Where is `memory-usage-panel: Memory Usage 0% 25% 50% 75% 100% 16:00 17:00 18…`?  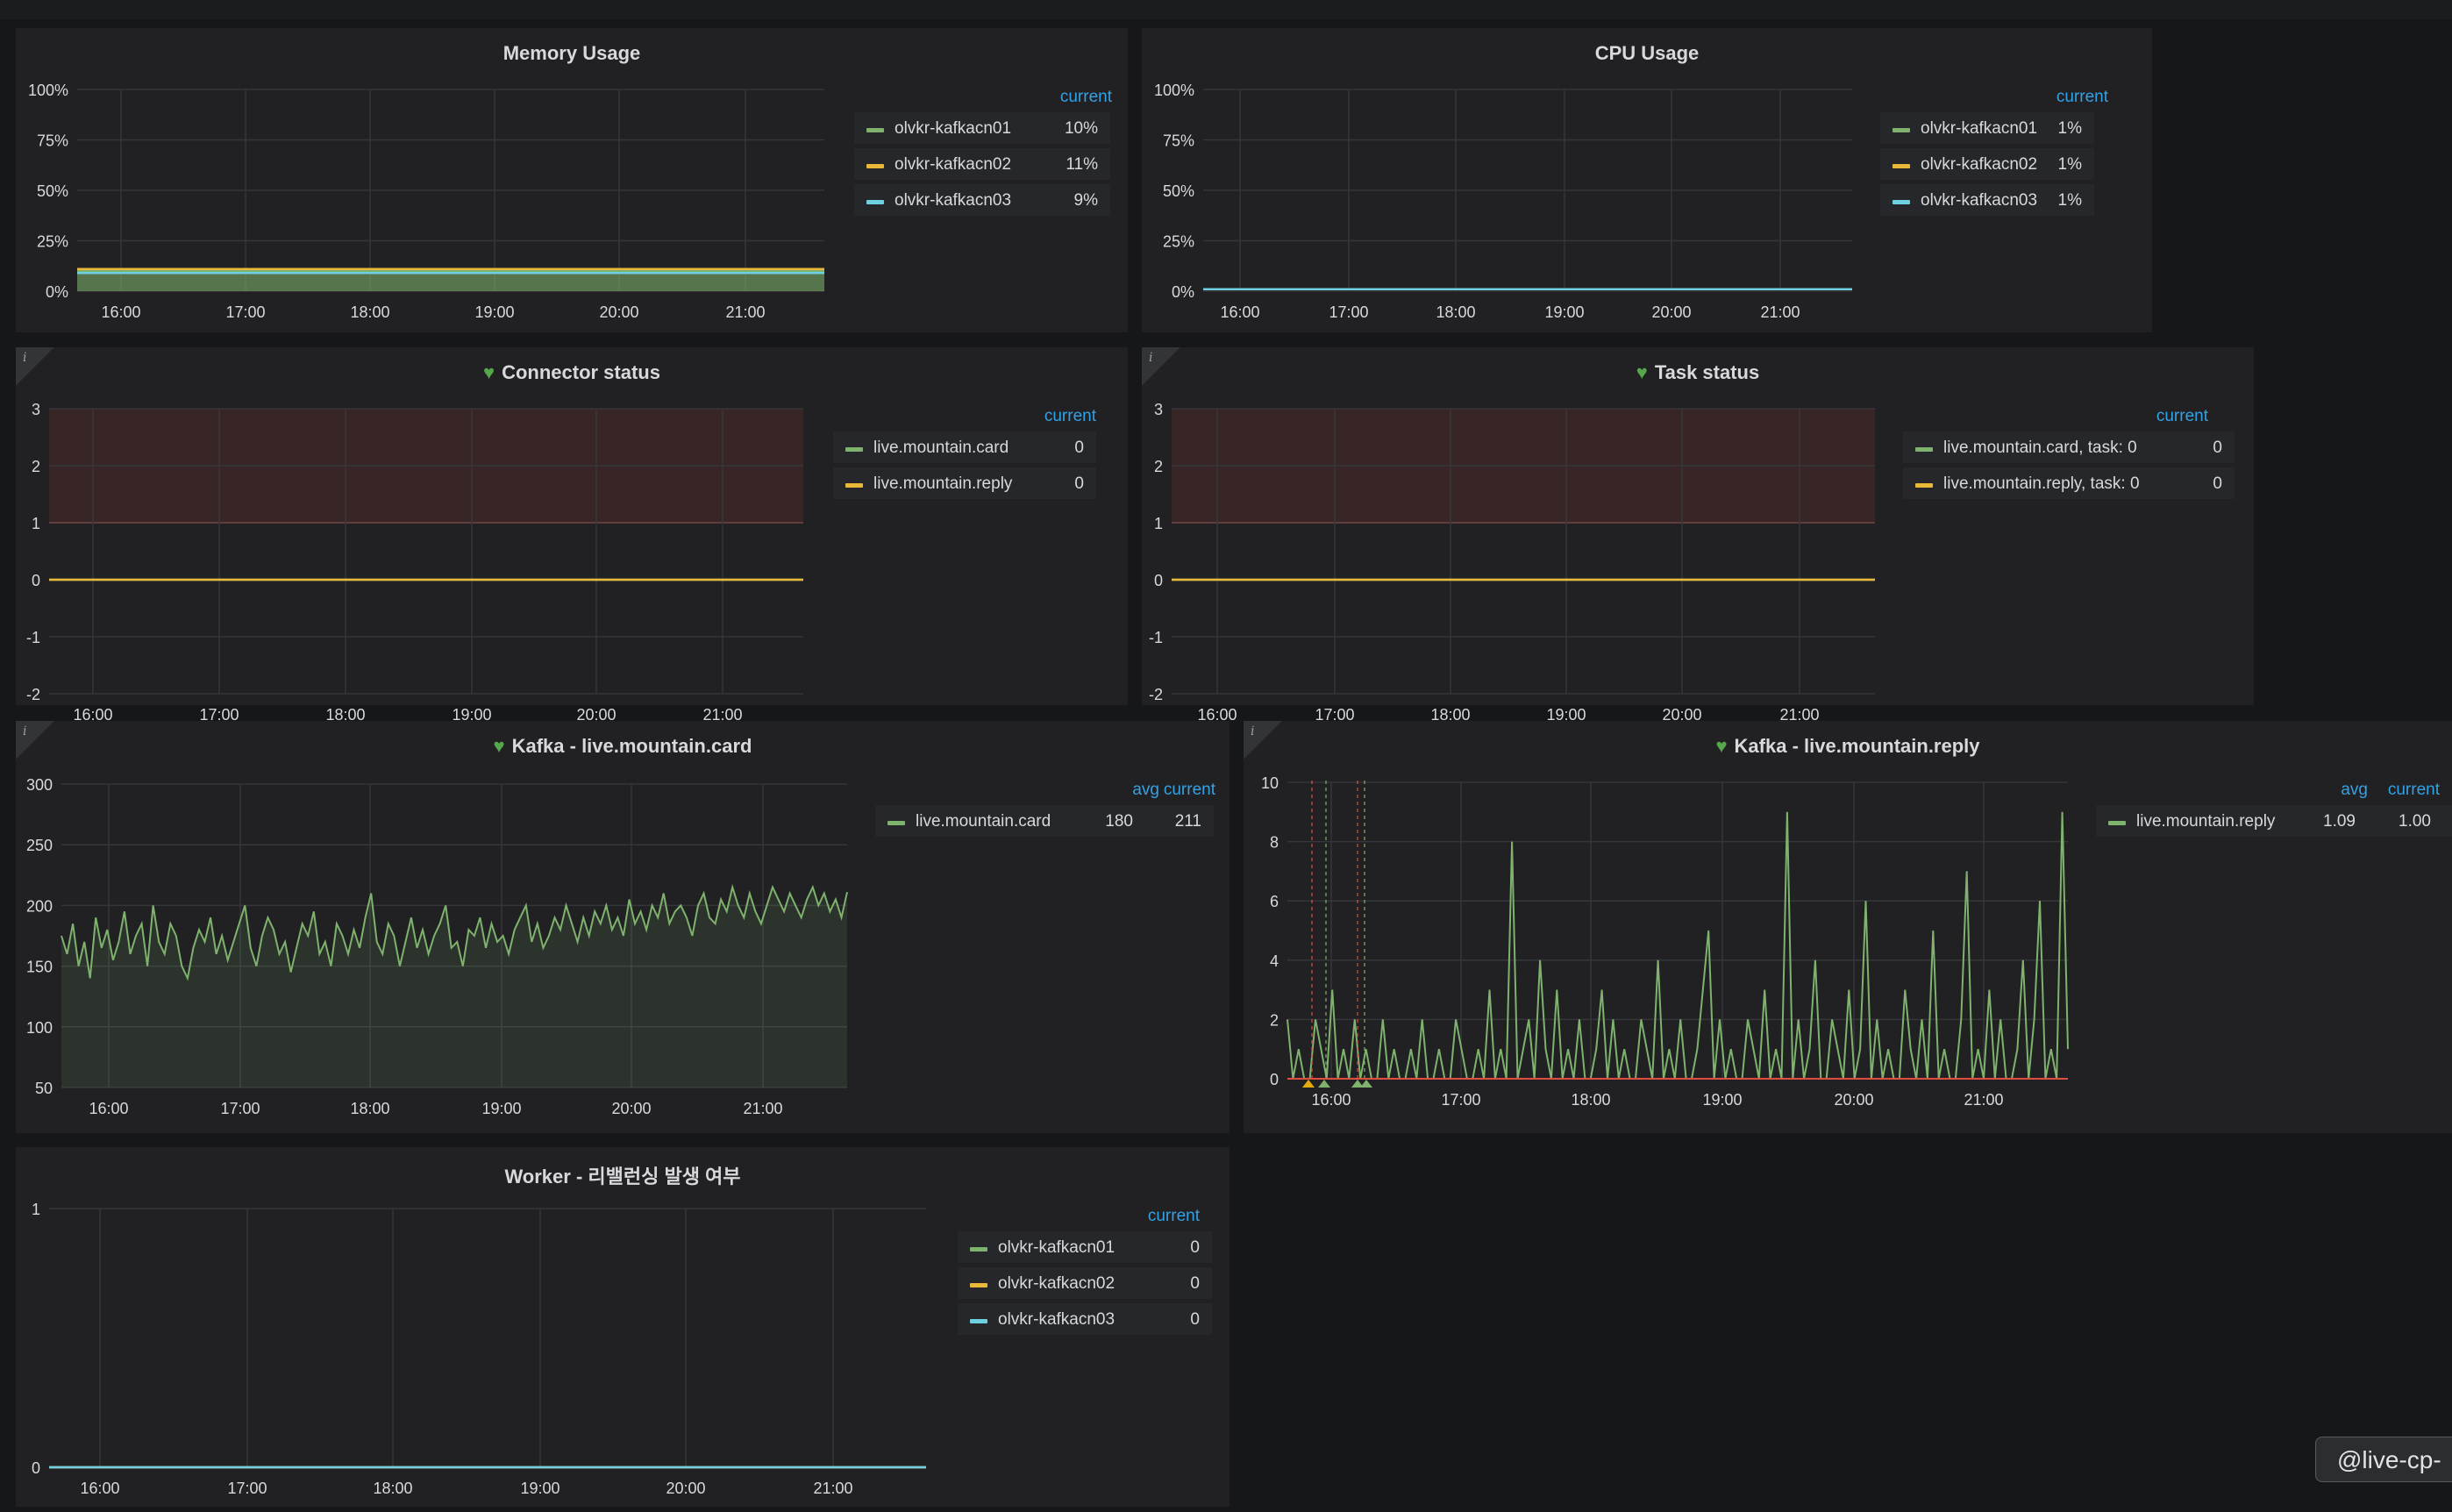
memory-usage-panel: Memory Usage 0% 25% 50% 75% 100% 16:00 17:00 18… is located at coordinates (572, 180).